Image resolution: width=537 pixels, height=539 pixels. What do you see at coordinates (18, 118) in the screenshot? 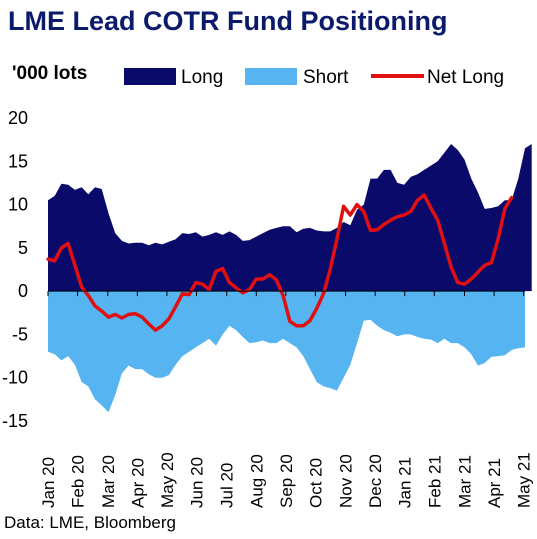
I see `y-tick-label: 20` at bounding box center [18, 118].